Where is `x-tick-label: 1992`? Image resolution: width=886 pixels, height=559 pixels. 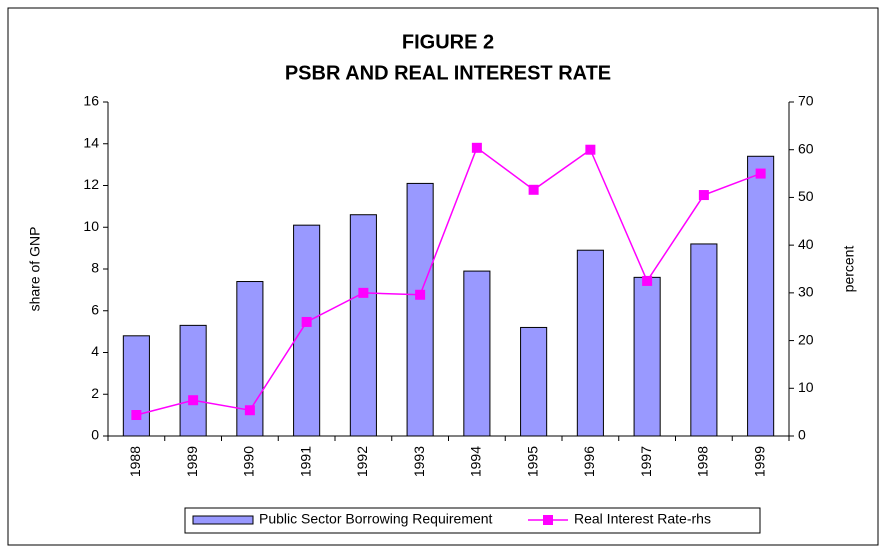 x-tick-label: 1992 is located at coordinates (362, 461).